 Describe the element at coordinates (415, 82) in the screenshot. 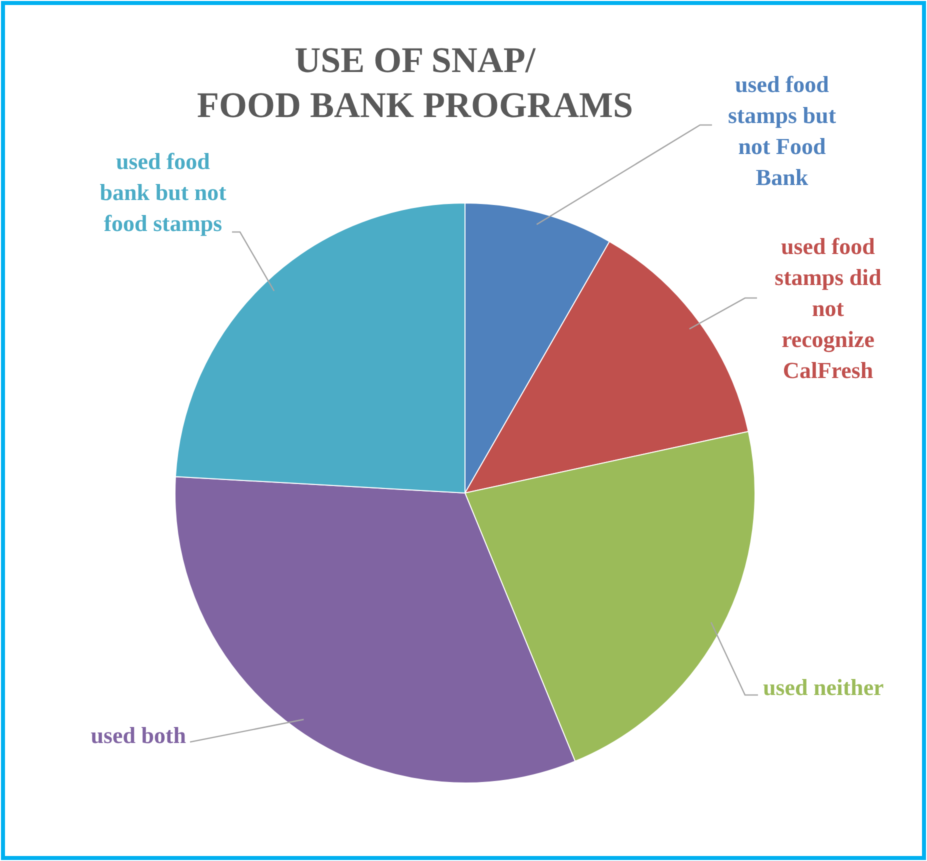

I see `chart-title: USE OF SNAP/ FOOD BANK PROGRAMS` at that location.